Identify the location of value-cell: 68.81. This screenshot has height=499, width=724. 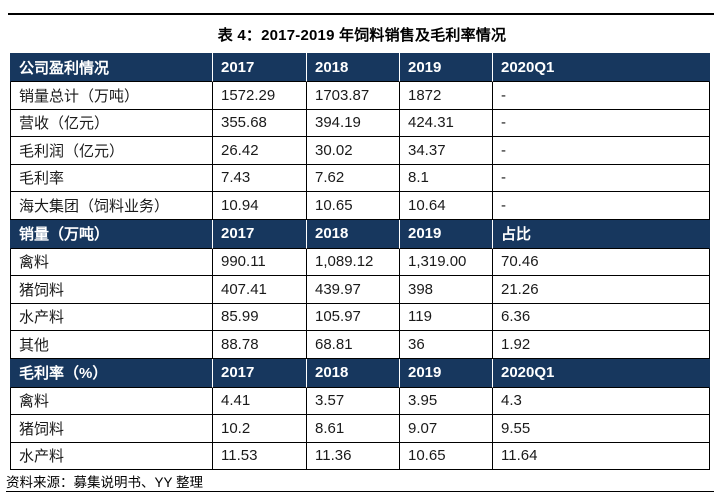
(353, 345).